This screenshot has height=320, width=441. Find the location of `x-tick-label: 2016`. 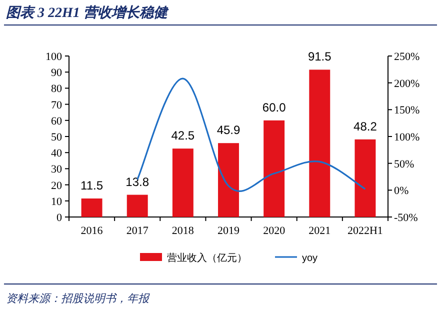

x-tick-label: 2016 is located at coordinates (92, 231).